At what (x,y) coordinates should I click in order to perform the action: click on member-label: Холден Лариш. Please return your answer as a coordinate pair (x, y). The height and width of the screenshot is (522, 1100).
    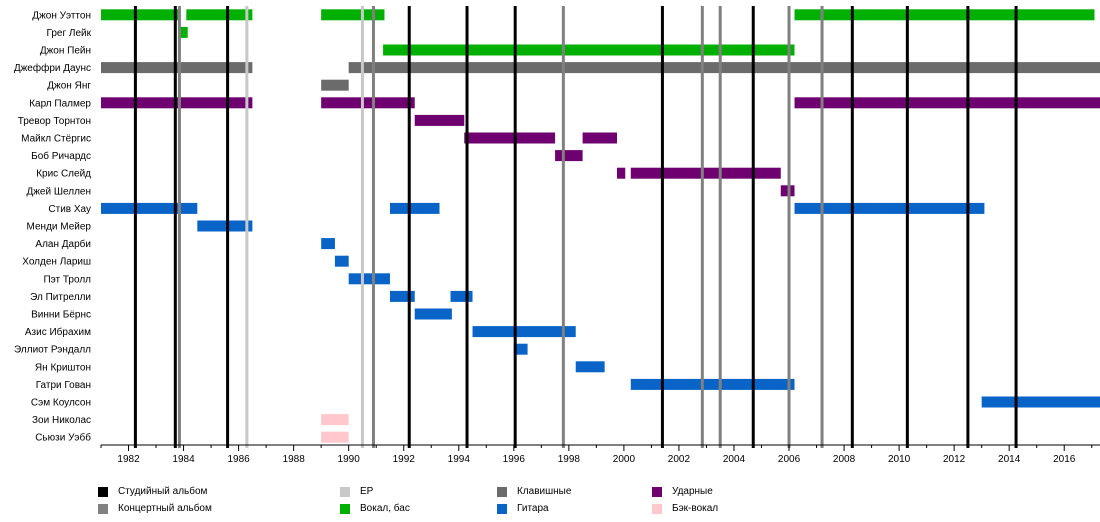
    Looking at the image, I should click on (56, 262).